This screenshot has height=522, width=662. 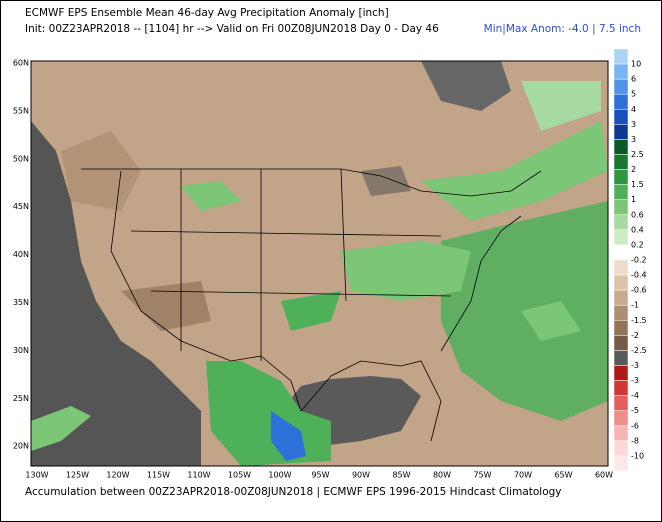 I want to click on lon-label: 115W, so click(x=158, y=475).